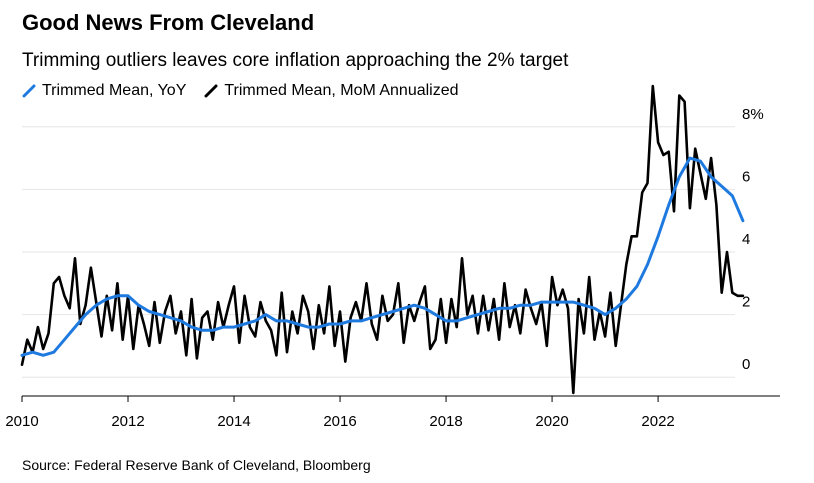  I want to click on legend-swatch-yoy-icon, so click(29, 91).